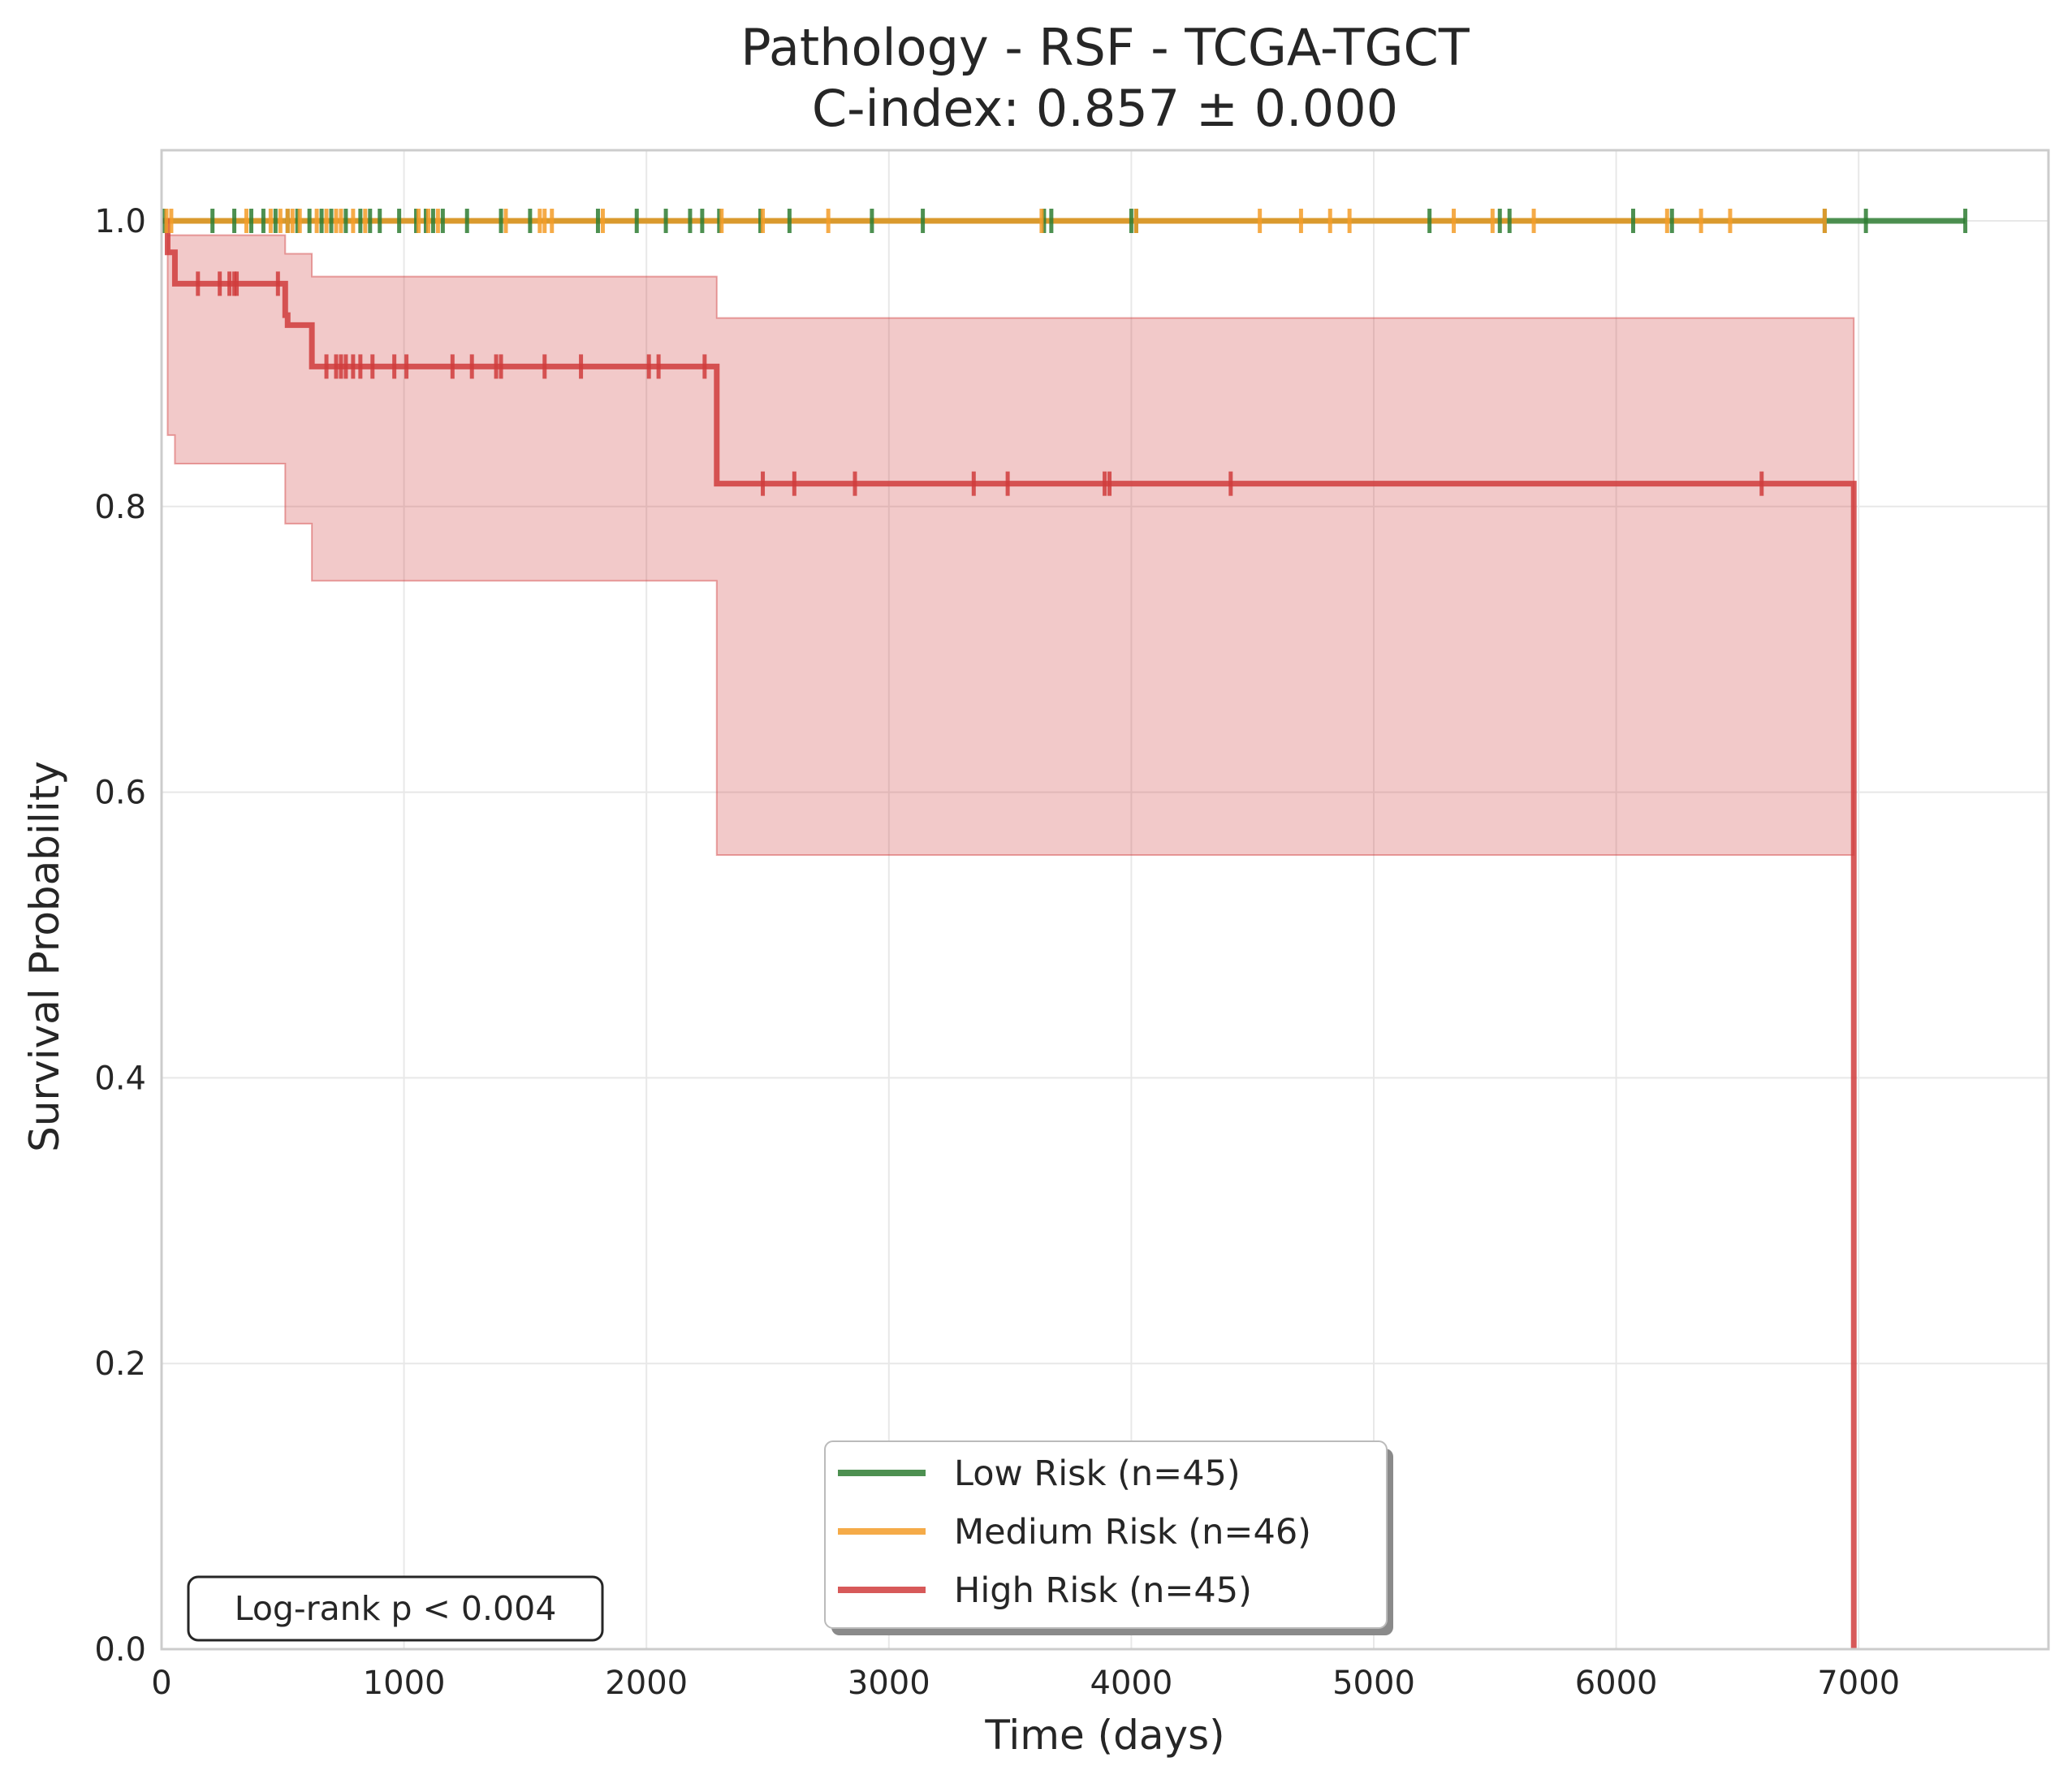 This screenshot has height=1788, width=2072. Describe the element at coordinates (120, 793) in the screenshot. I see `y-tick-label: 0.6` at that location.